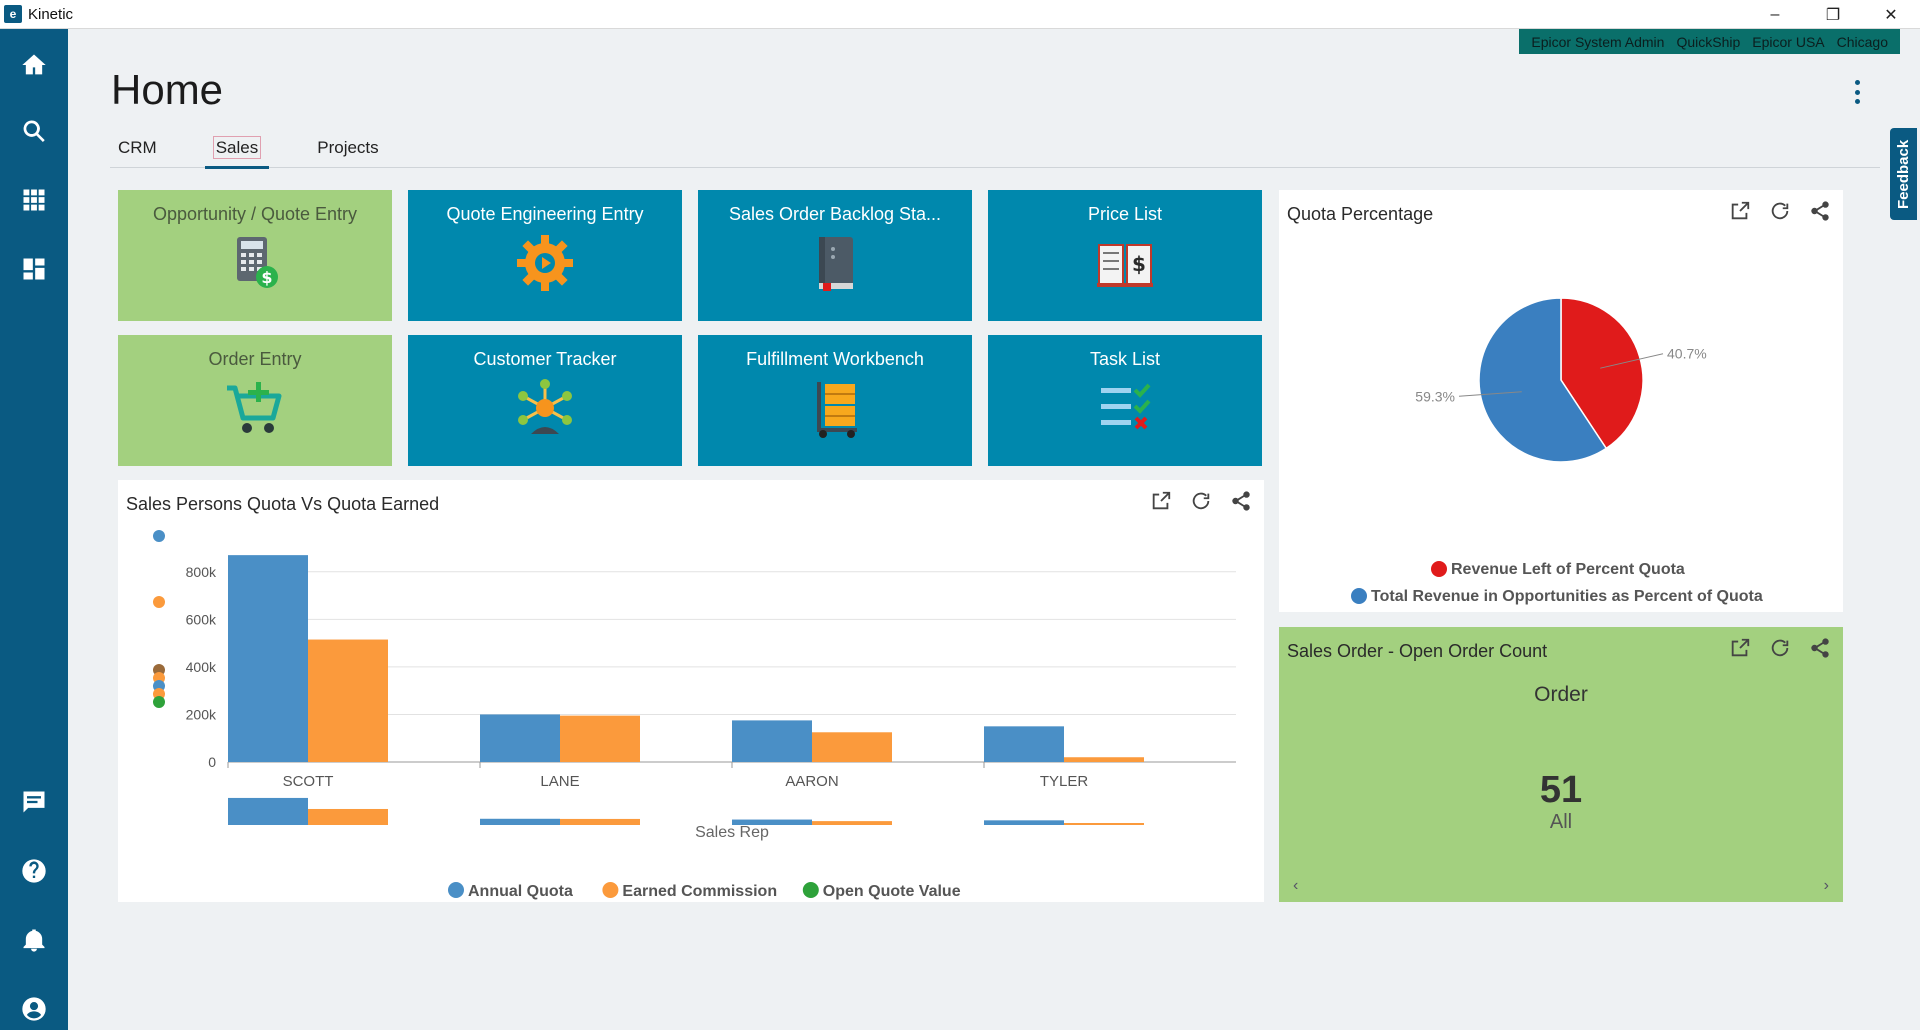 The height and width of the screenshot is (1030, 1920). I want to click on cart-icon, so click(254, 407).